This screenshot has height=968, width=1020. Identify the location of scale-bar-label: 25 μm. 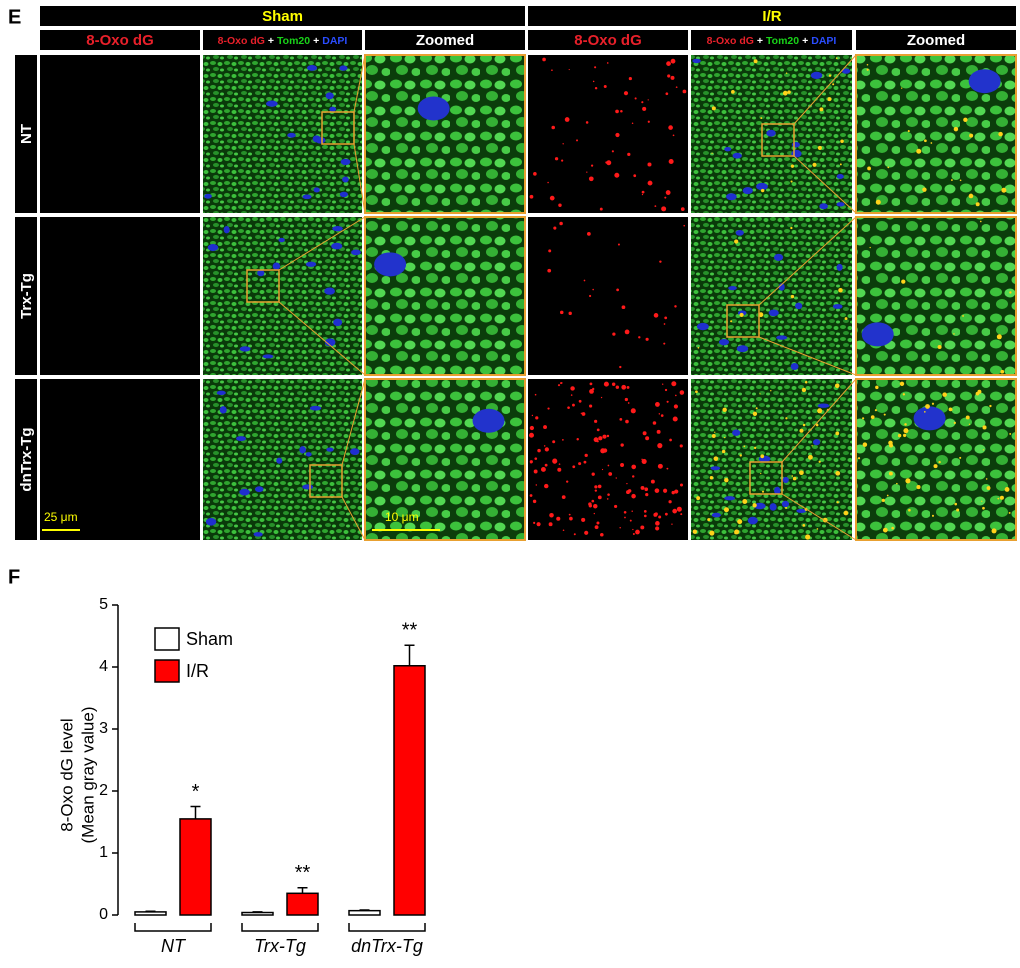
(61, 517).